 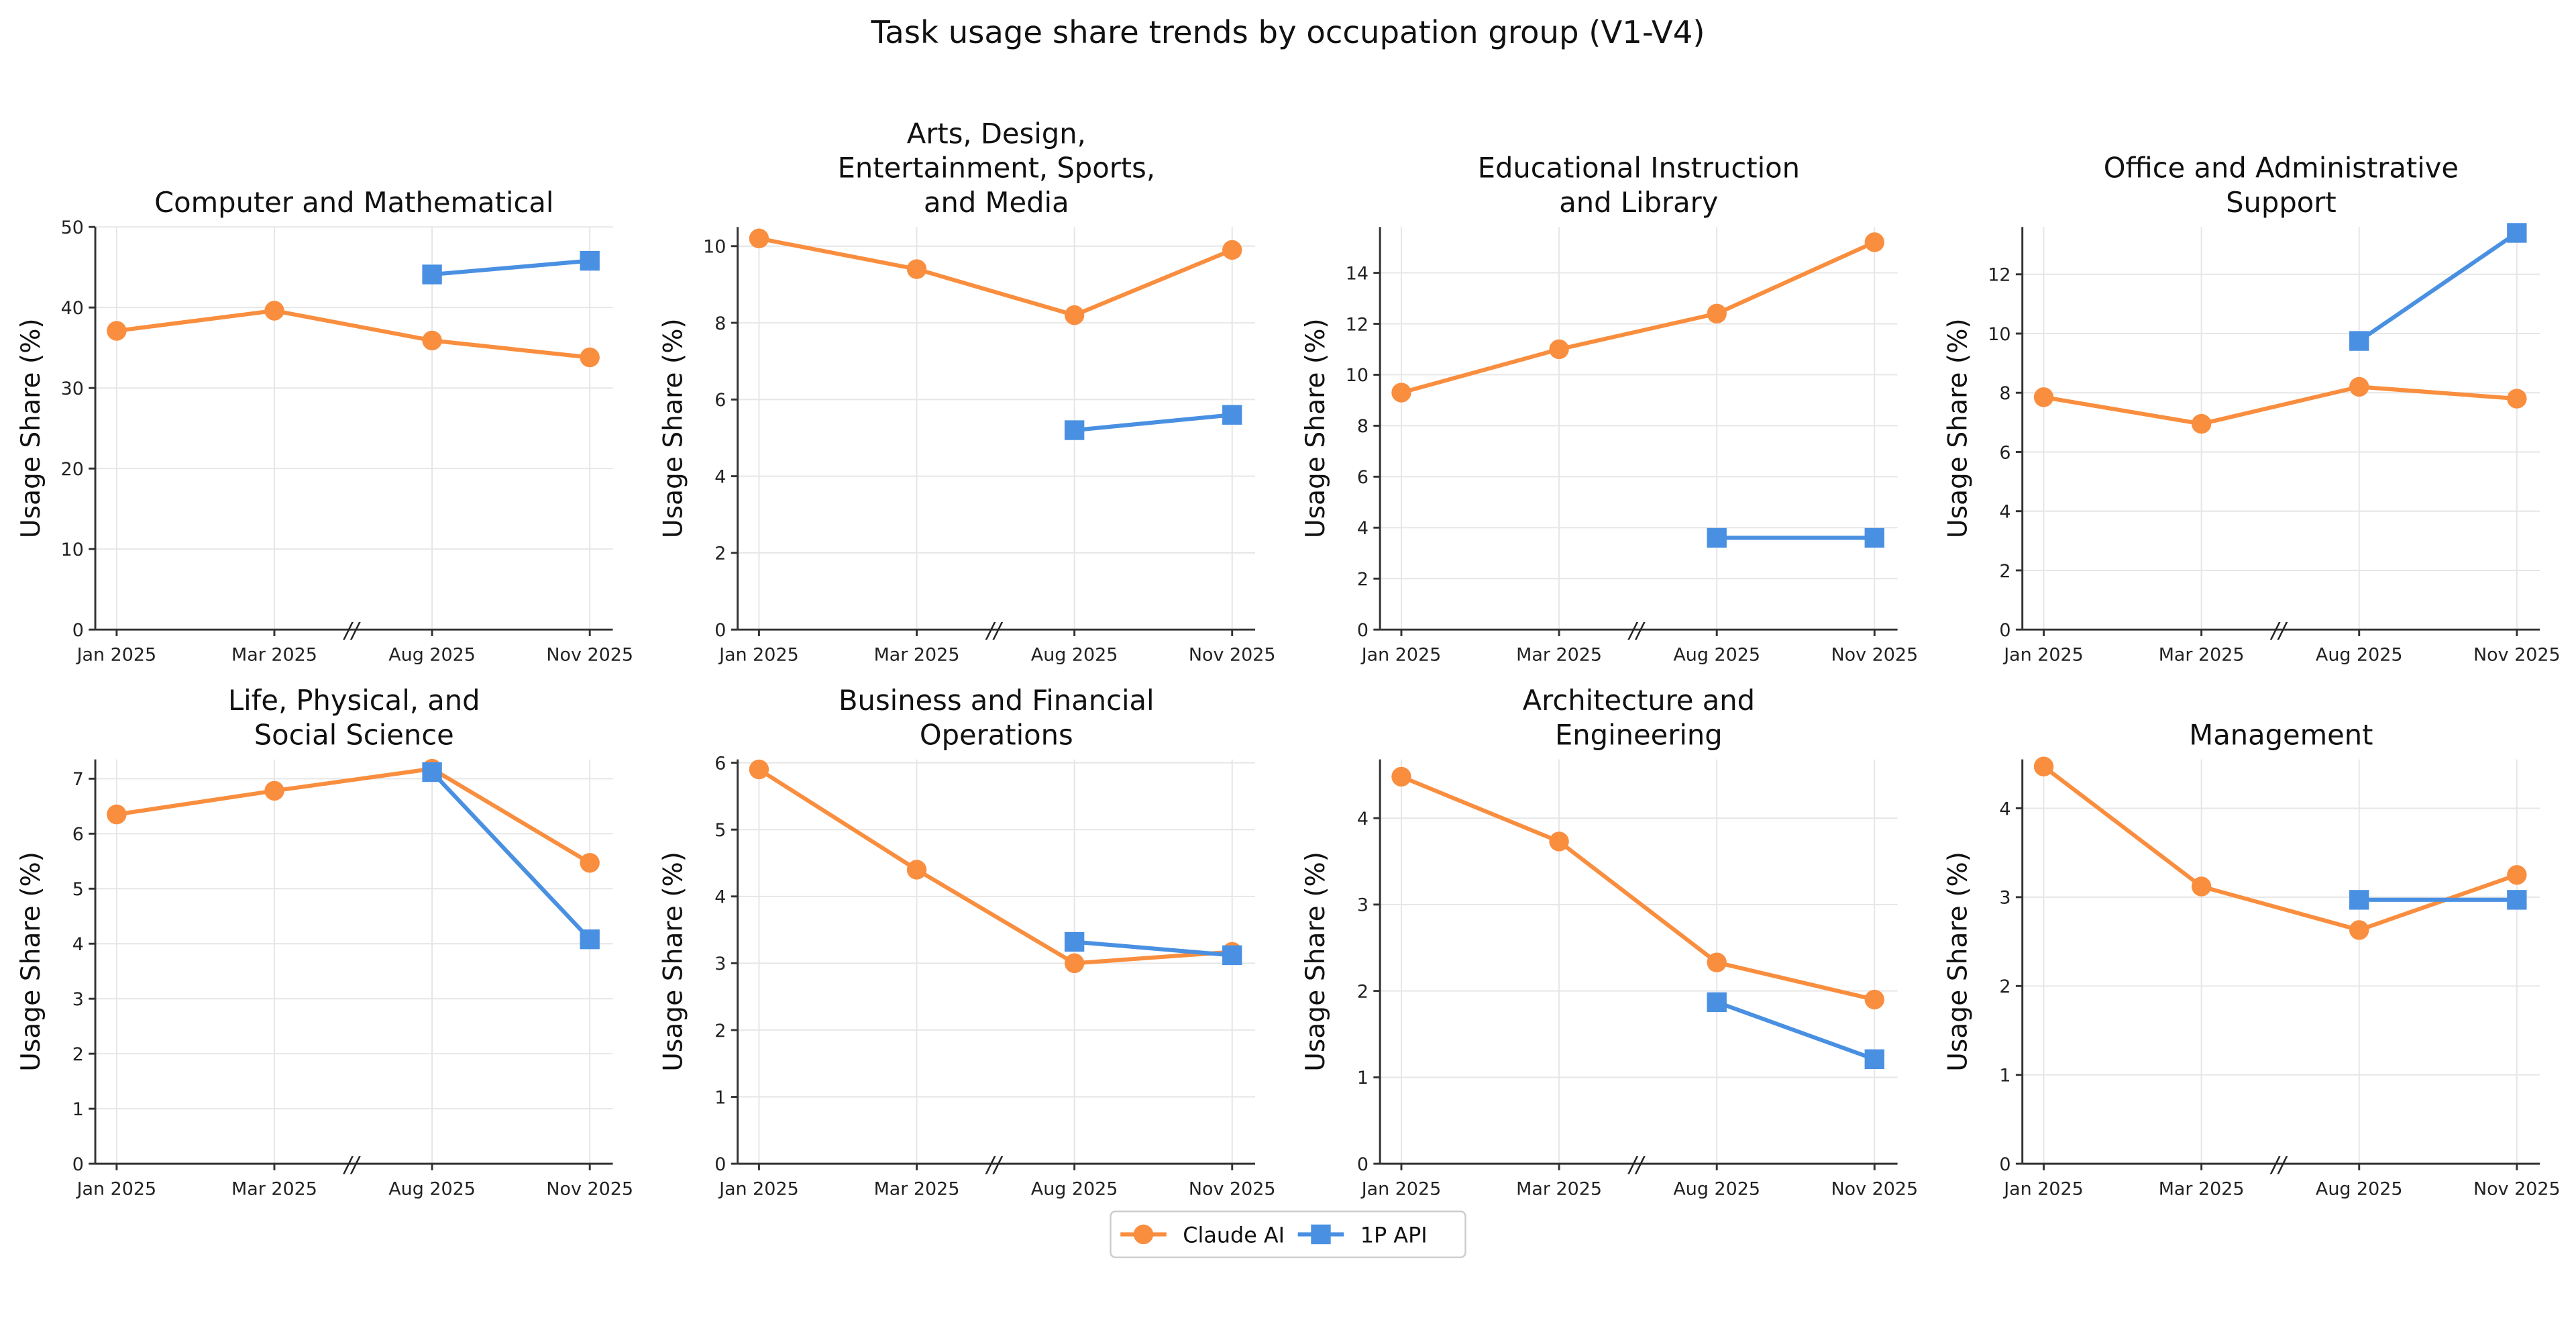 I want to click on legend-marker-api, so click(x=1321, y=1234).